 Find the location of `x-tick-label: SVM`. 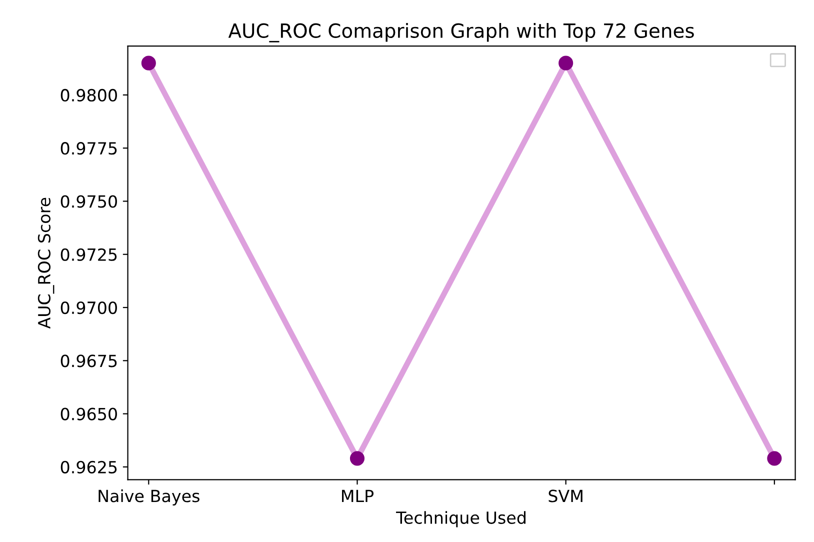

x-tick-label: SVM is located at coordinates (565, 496).